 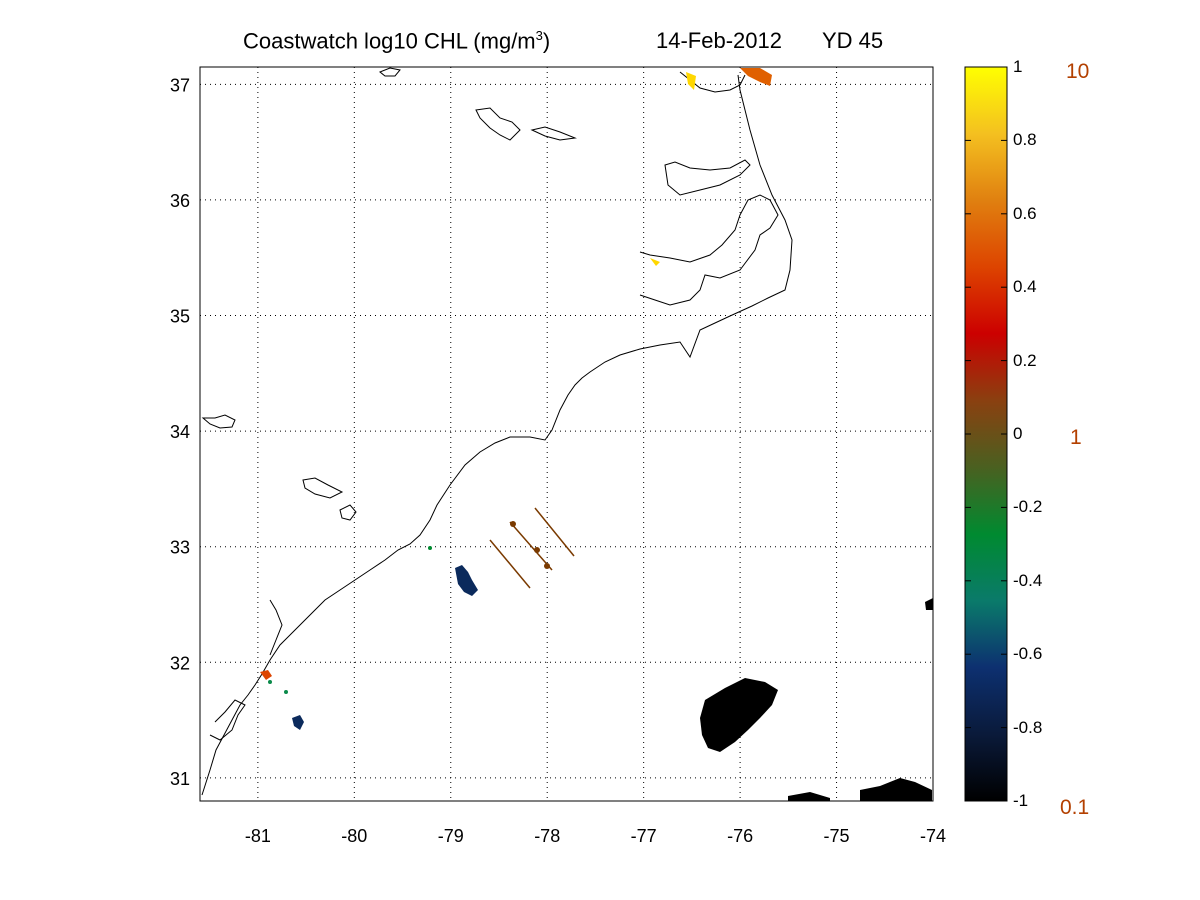 I want to click on colorbar-value-label: 0.4, so click(x=1025, y=287).